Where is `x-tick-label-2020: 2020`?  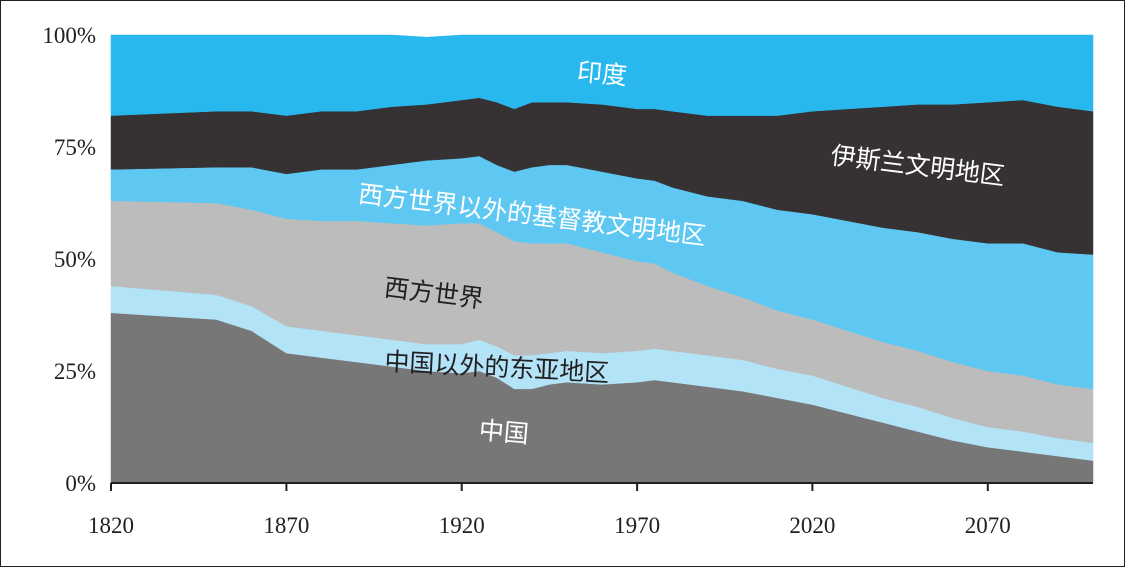
x-tick-label-2020: 2020 is located at coordinates (812, 525).